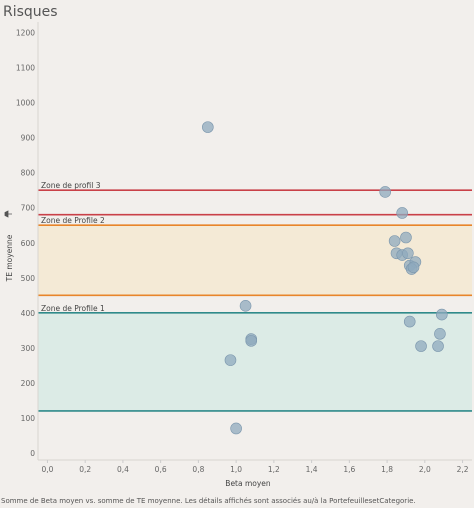 The height and width of the screenshot is (508, 474). What do you see at coordinates (349, 469) in the screenshot?
I see `x-tick-label: 1,6` at bounding box center [349, 469].